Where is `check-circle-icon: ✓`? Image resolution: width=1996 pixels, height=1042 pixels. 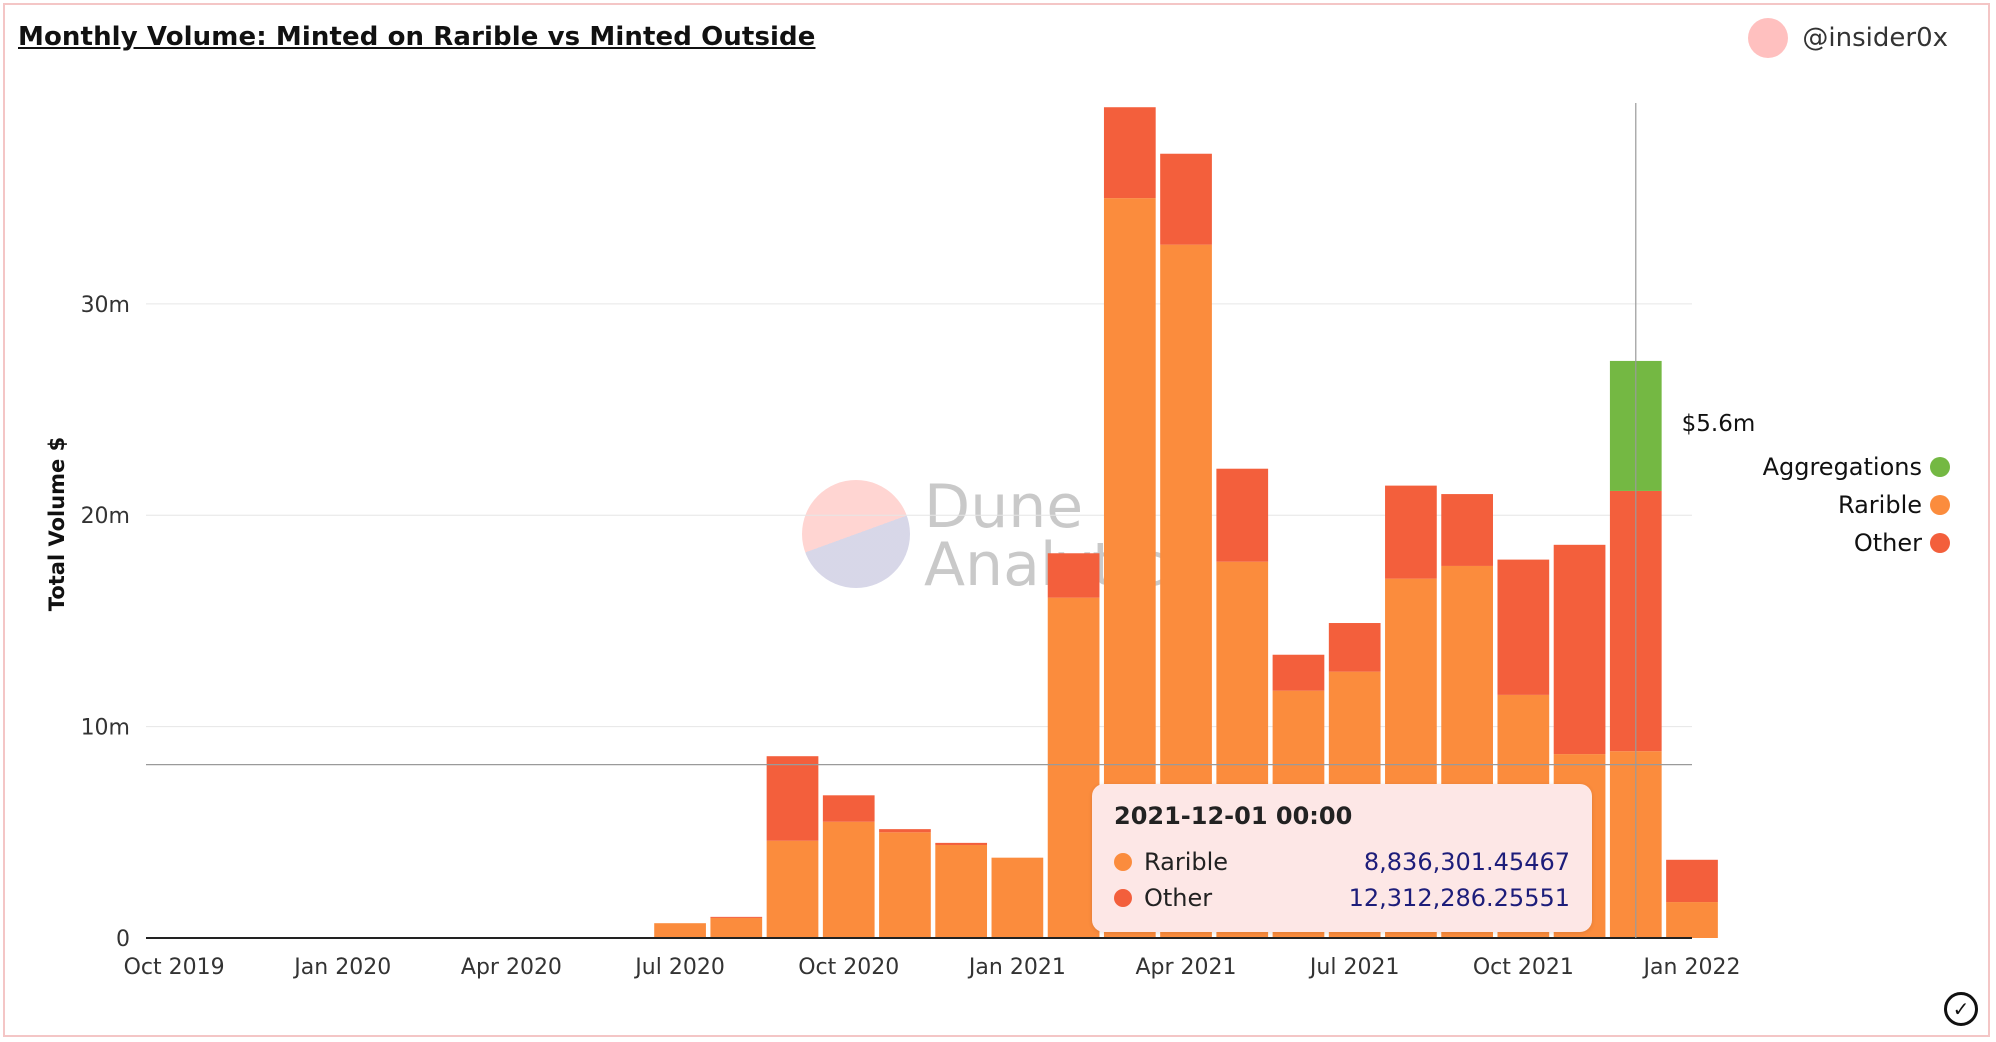
check-circle-icon: ✓ is located at coordinates (1961, 1009).